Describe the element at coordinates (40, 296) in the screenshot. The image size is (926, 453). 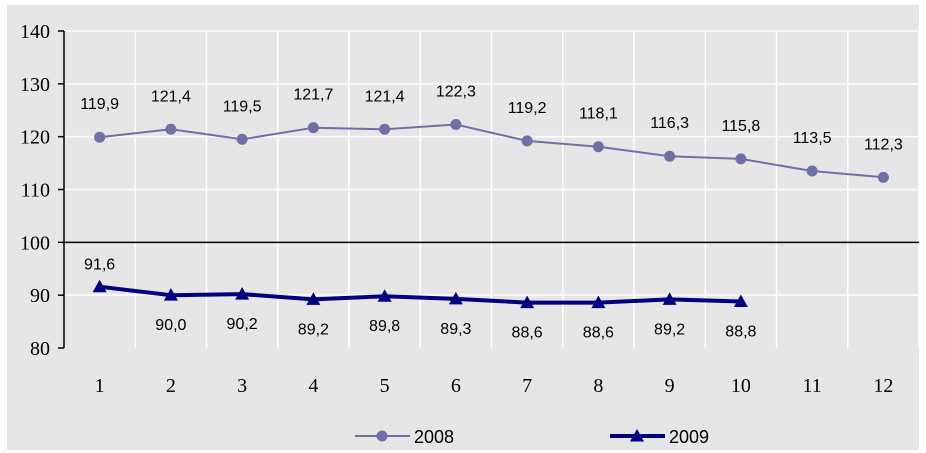
I see `y-tick-label: 90` at that location.